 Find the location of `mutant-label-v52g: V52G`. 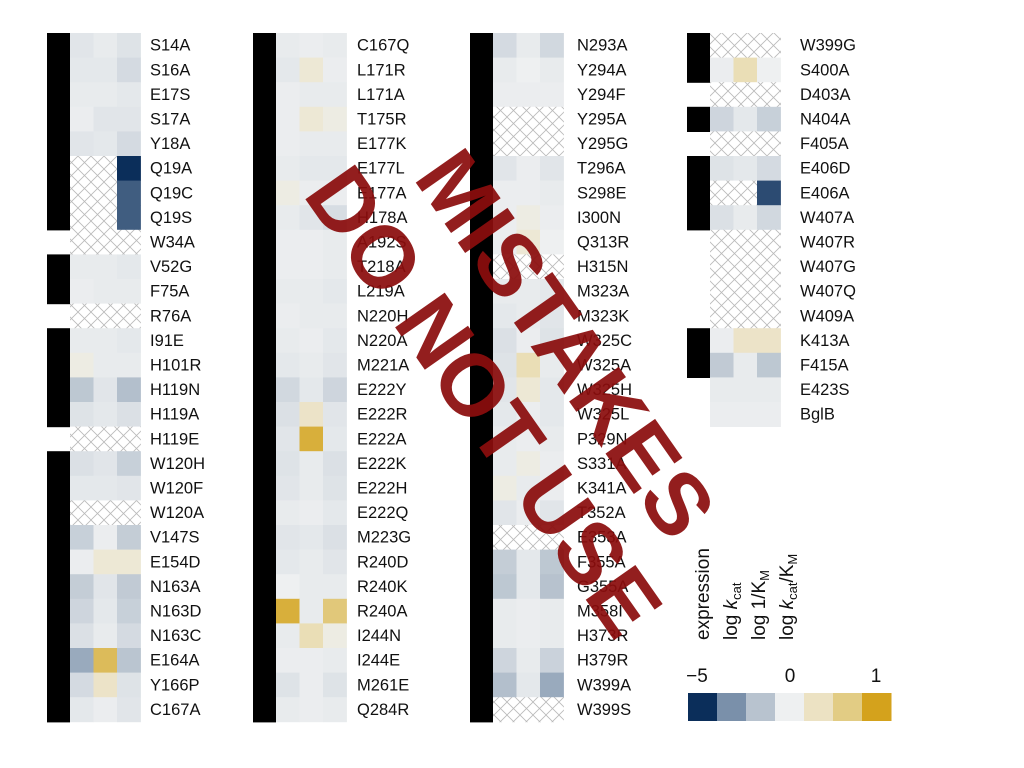

mutant-label-v52g: V52G is located at coordinates (171, 267).